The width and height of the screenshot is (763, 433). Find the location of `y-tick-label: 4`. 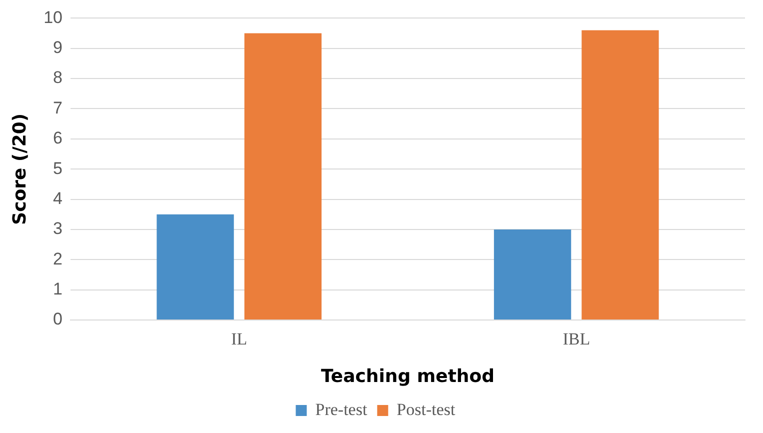

y-tick-label: 4 is located at coordinates (58, 198).